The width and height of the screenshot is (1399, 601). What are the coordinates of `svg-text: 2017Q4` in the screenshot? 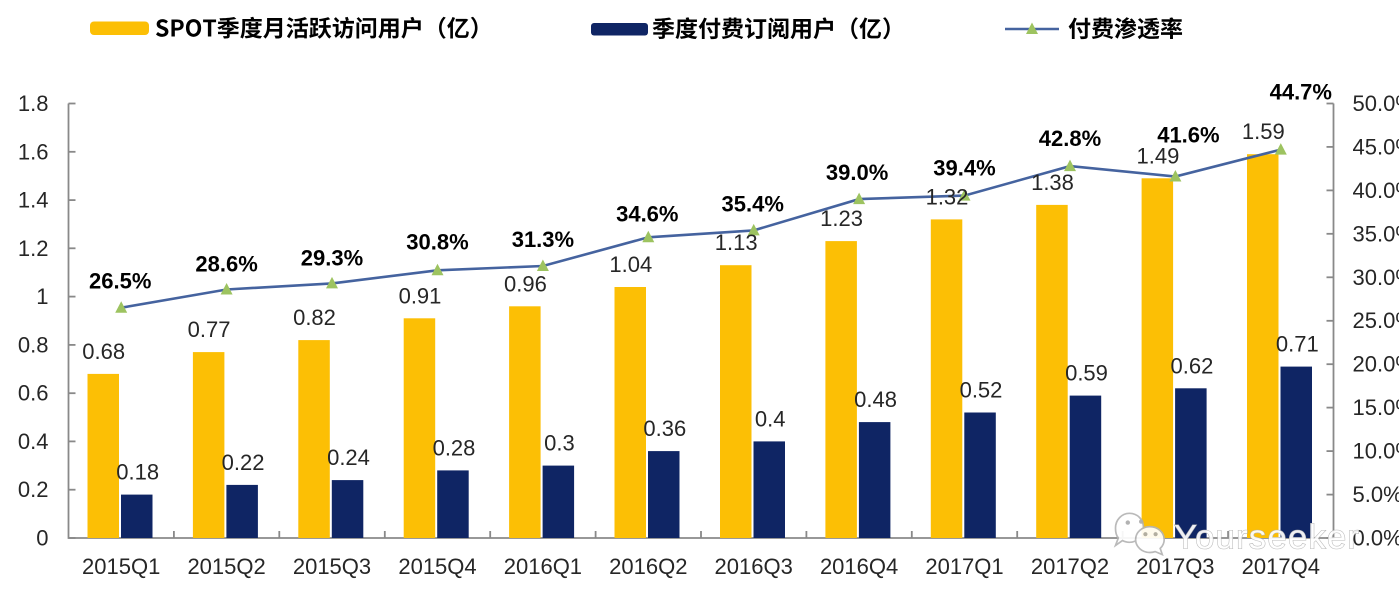 It's located at (1281, 566).